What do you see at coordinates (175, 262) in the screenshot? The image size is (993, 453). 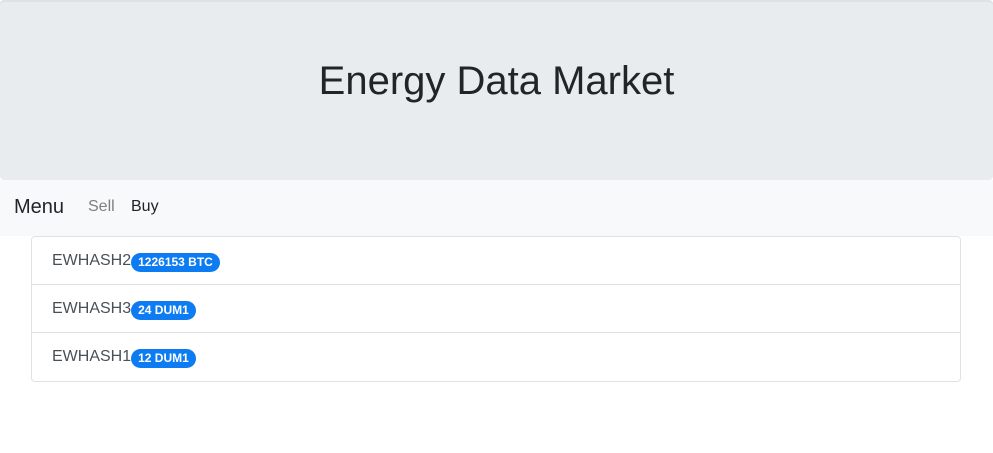 I see `price-badge: 1226153 BTC` at bounding box center [175, 262].